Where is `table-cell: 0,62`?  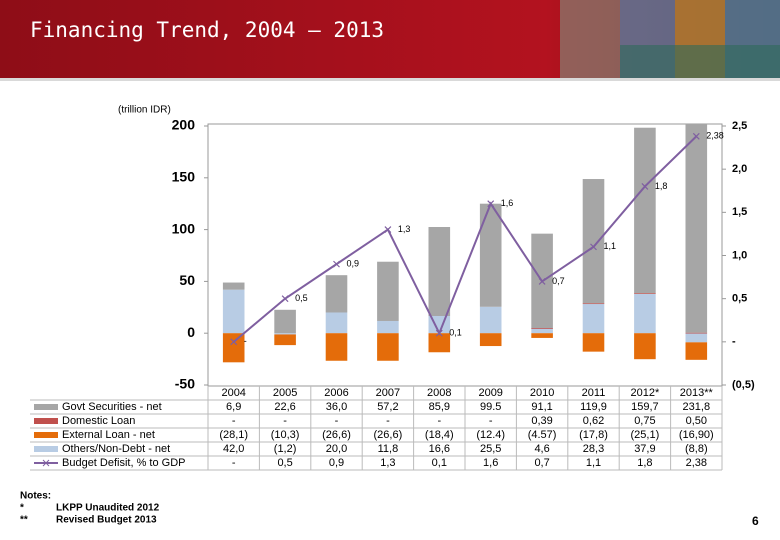
table-cell: 0,62 is located at coordinates (593, 421).